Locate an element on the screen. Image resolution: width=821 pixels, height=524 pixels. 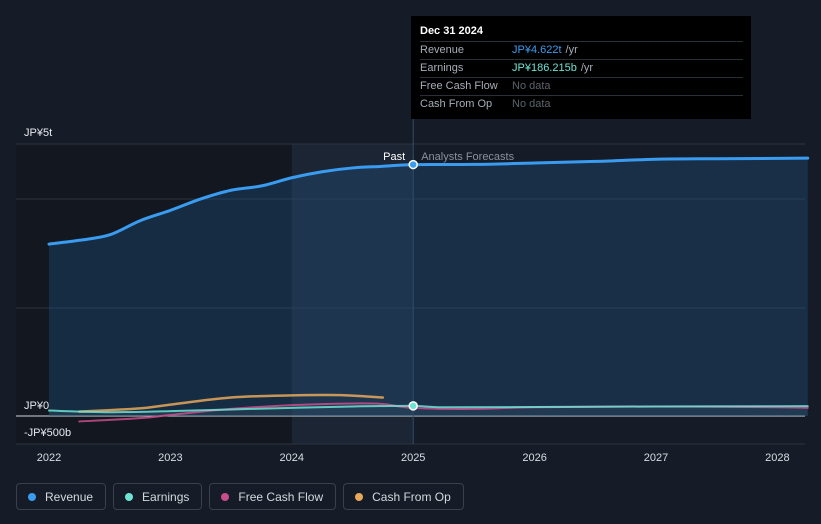
x-tick-label: 2022 is located at coordinates (49, 458).